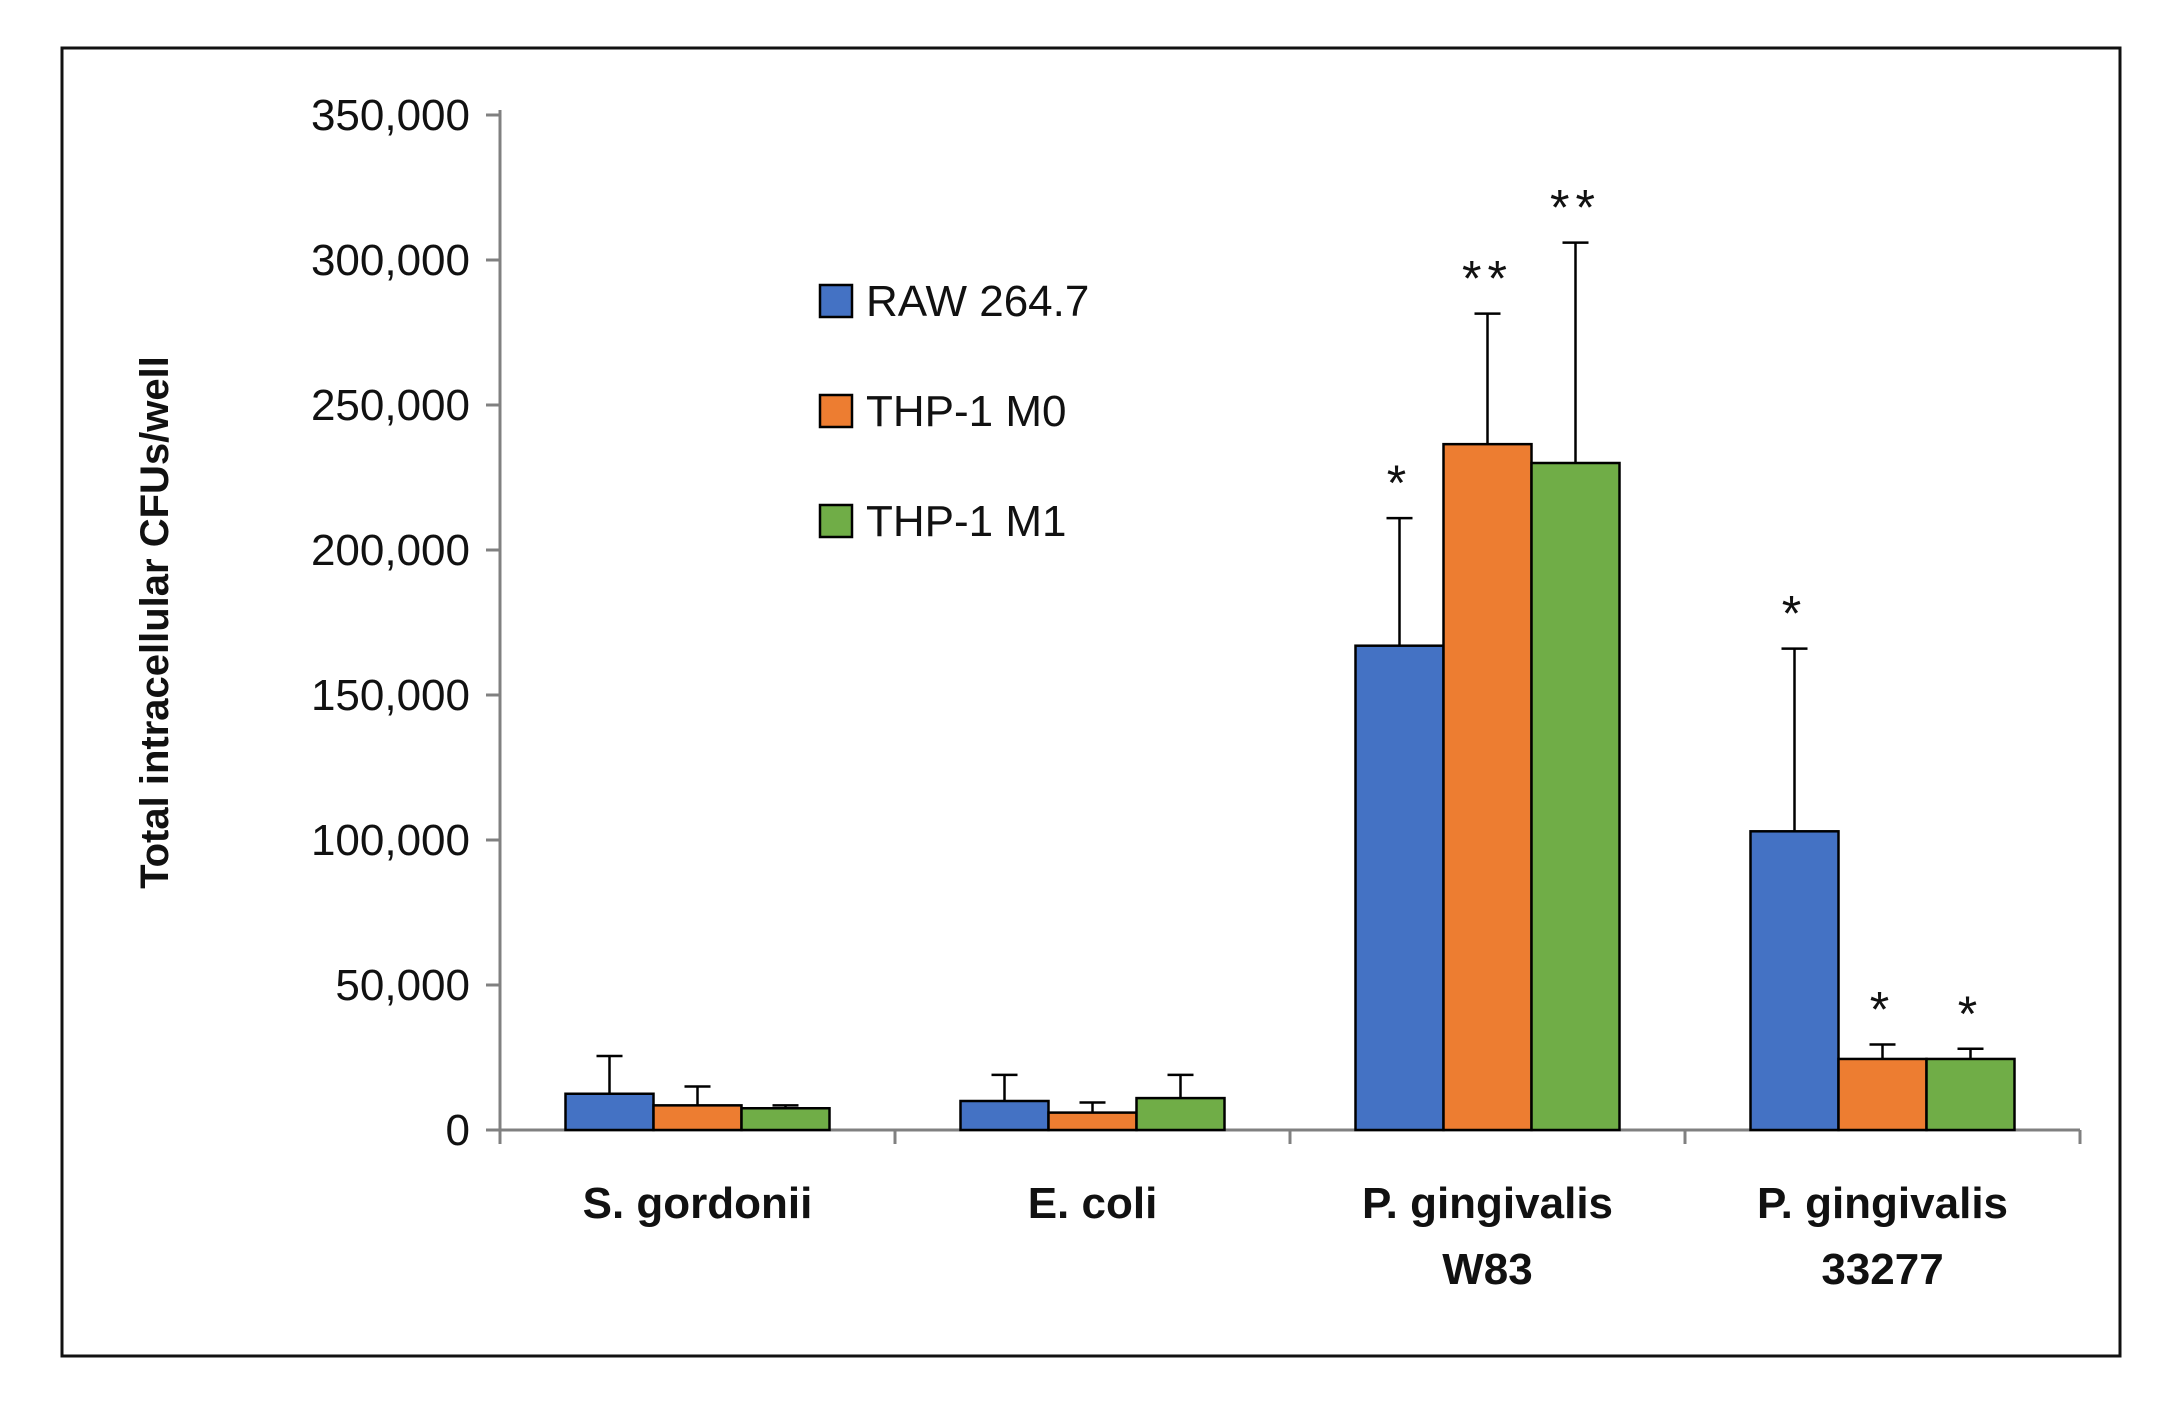  Describe the element at coordinates (458, 1130) in the screenshot. I see `y-tick-label: 0` at that location.